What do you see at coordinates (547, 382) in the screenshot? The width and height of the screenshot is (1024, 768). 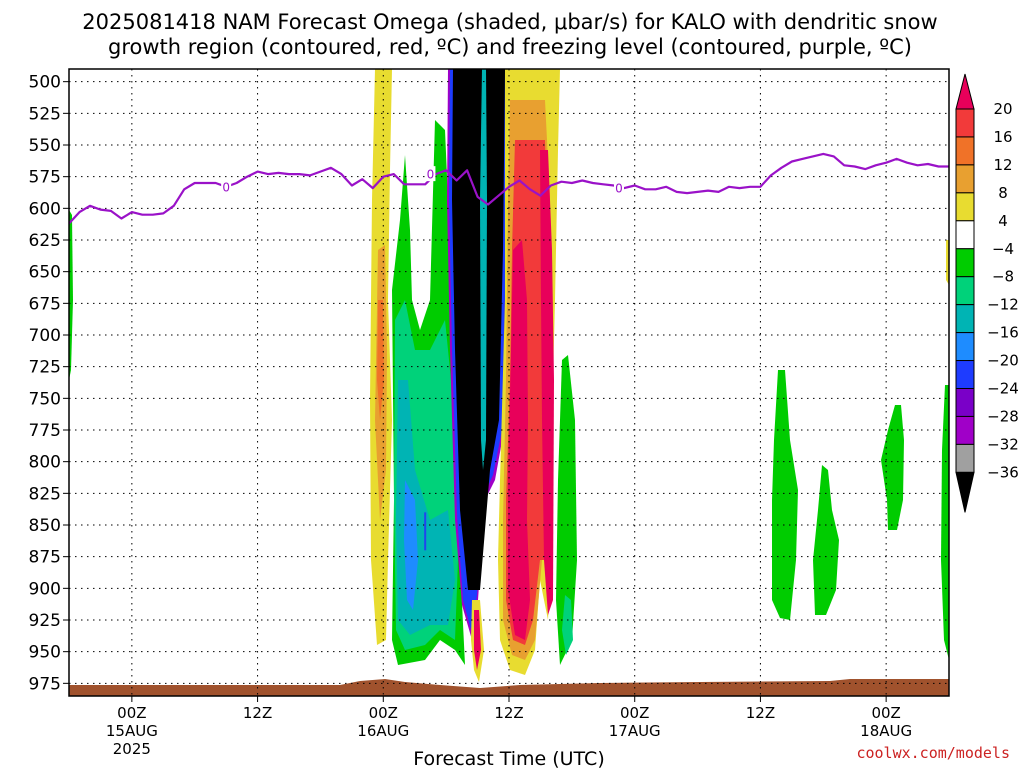 I see `omega-sinking-east-magenta` at bounding box center [547, 382].